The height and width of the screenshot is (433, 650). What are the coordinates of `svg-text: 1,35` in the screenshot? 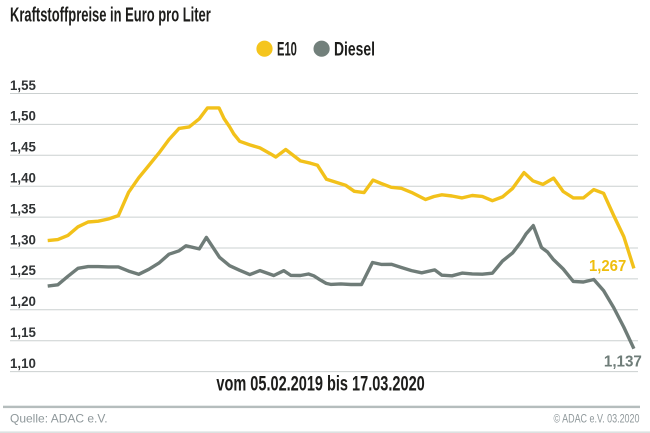 It's located at (23, 208).